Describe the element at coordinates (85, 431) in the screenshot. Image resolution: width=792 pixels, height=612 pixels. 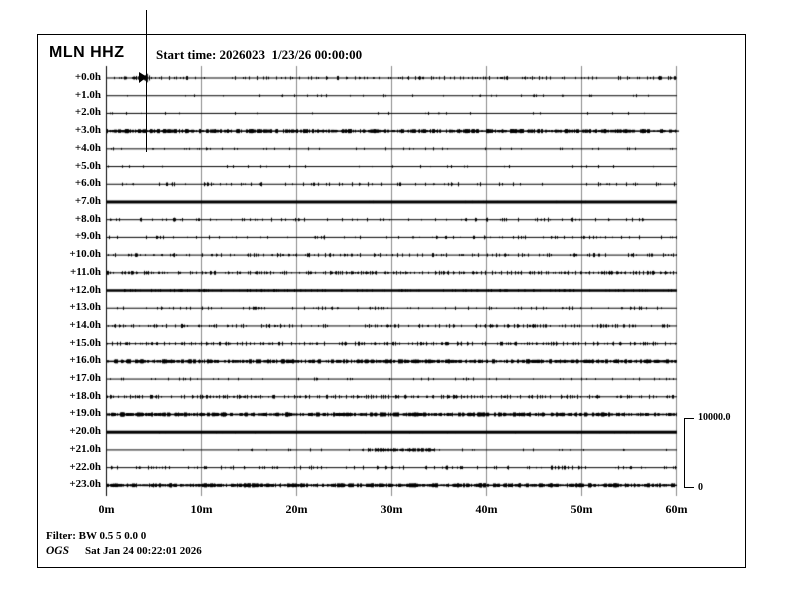
I see `hour-label: +20.0h` at that location.